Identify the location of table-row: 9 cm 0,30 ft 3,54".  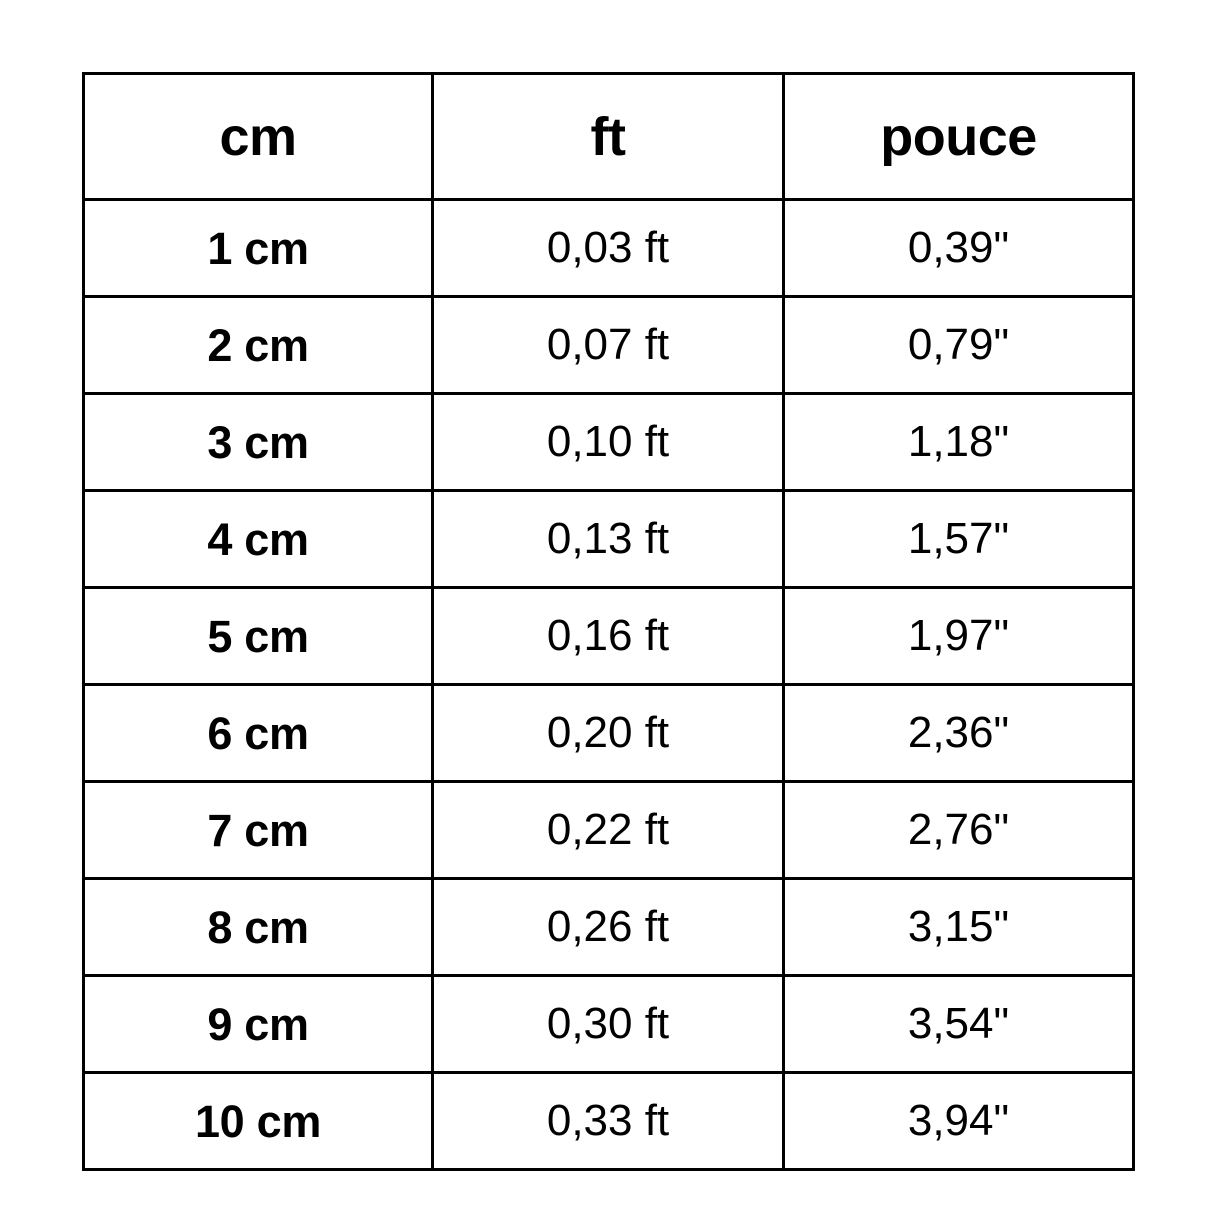
(608, 1024).